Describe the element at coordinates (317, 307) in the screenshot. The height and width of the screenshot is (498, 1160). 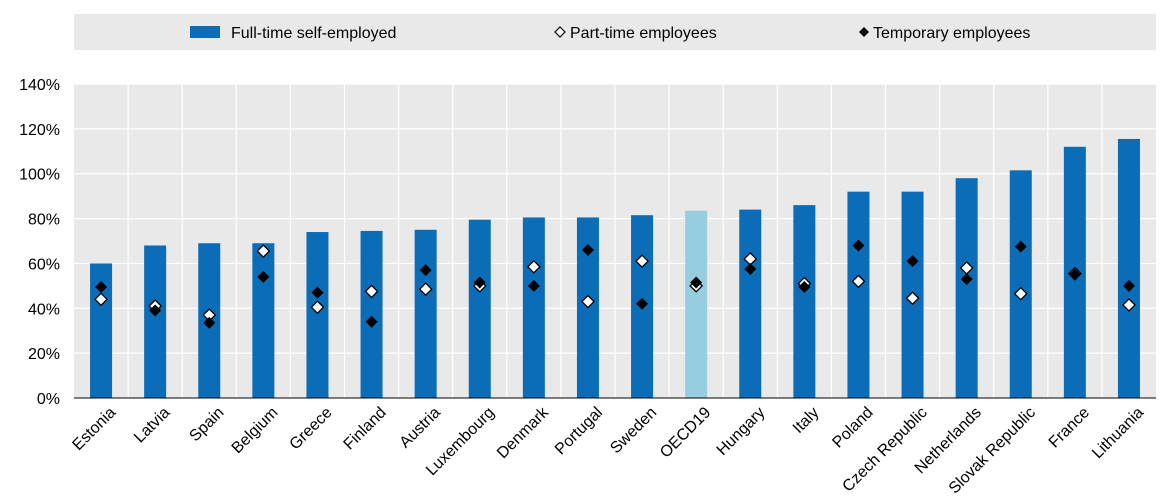
I see `part-time-marker-greece` at that location.